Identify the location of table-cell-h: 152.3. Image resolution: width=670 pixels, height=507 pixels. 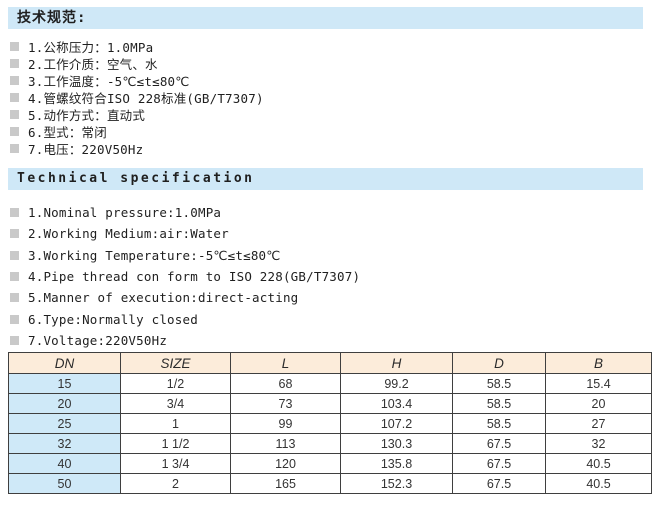
(396, 484).